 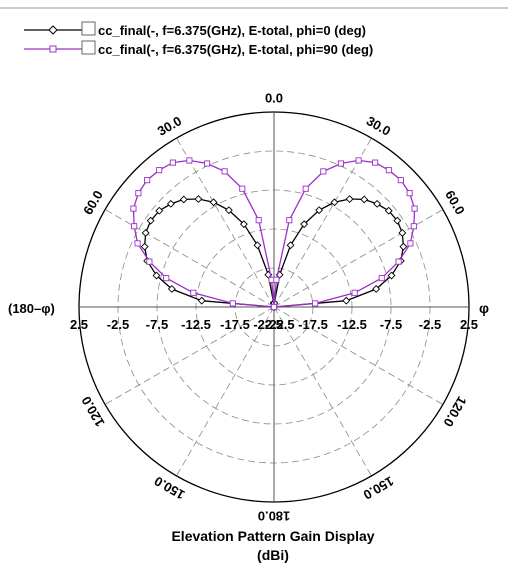 What do you see at coordinates (274, 97) in the screenshot?
I see `angle-label: 0.0` at bounding box center [274, 97].